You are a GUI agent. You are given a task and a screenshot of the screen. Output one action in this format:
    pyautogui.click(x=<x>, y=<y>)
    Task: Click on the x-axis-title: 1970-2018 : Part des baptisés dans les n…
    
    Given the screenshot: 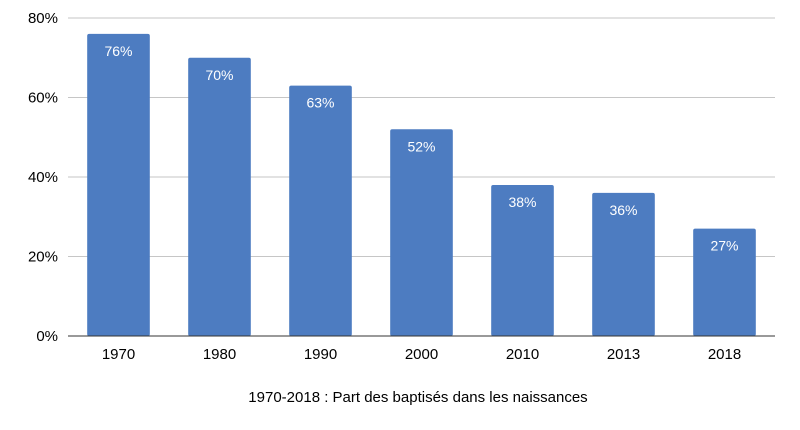 What is the action you would take?
    pyautogui.click(x=417, y=397)
    